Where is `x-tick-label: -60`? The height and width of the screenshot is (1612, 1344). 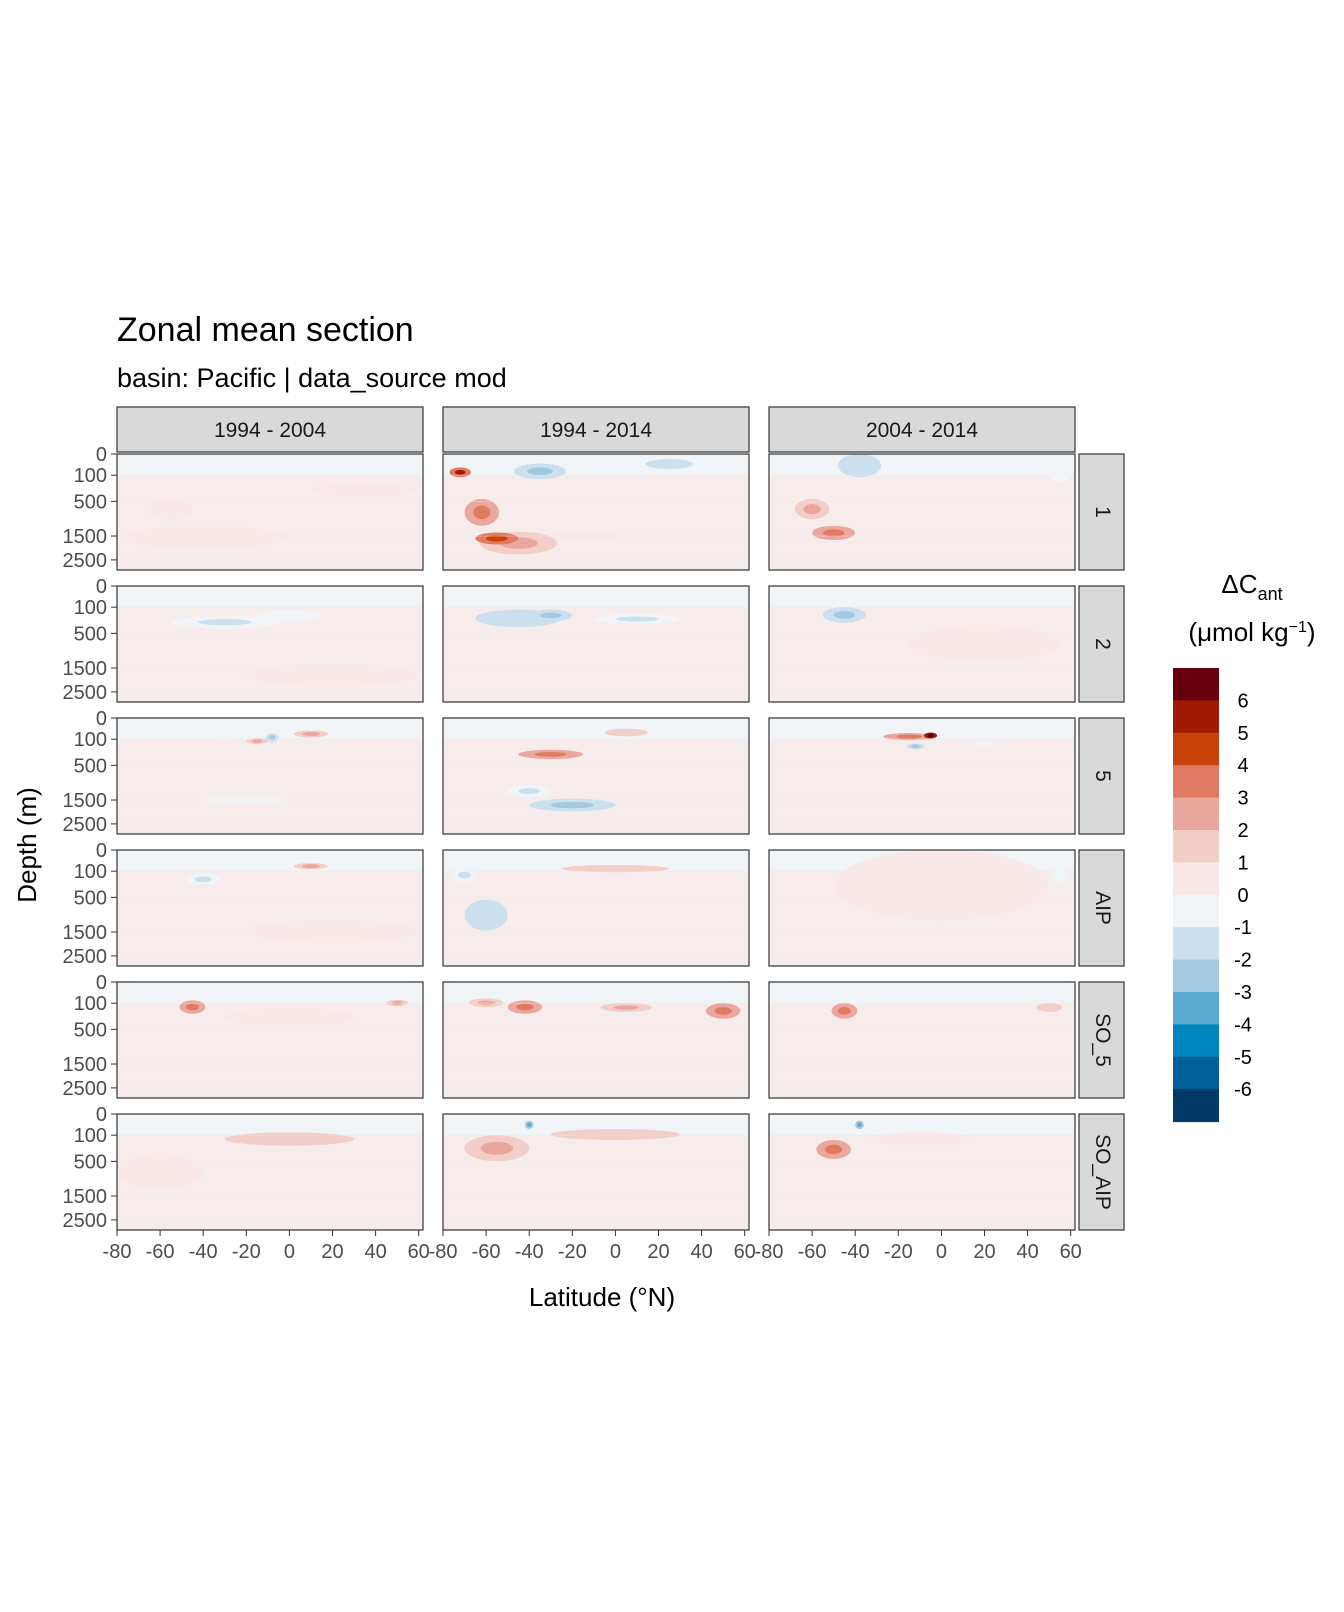
x-tick-label: -60 is located at coordinates (160, 1252).